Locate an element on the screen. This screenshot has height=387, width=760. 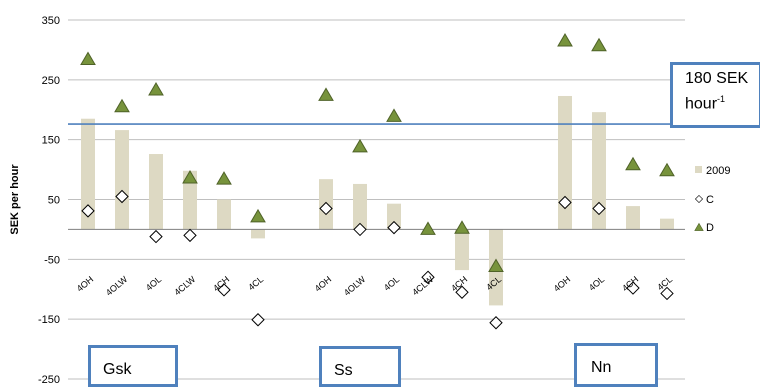
y-tick-label: 250 is located at coordinates (51, 81).